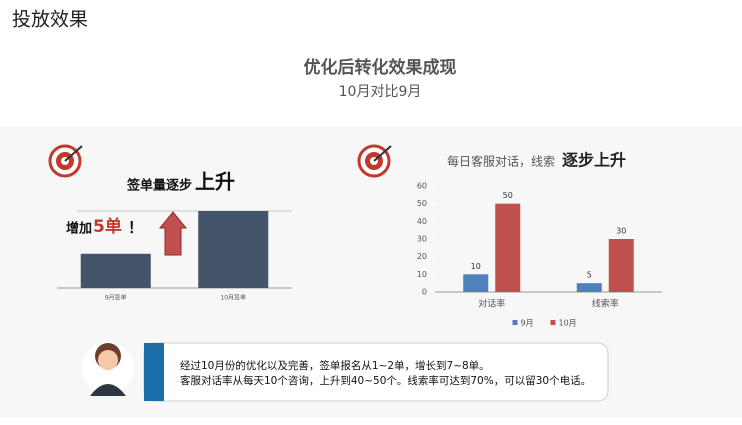 The height and width of the screenshot is (425, 742). What do you see at coordinates (154, 372) in the screenshot?
I see `note-stripe` at bounding box center [154, 372].